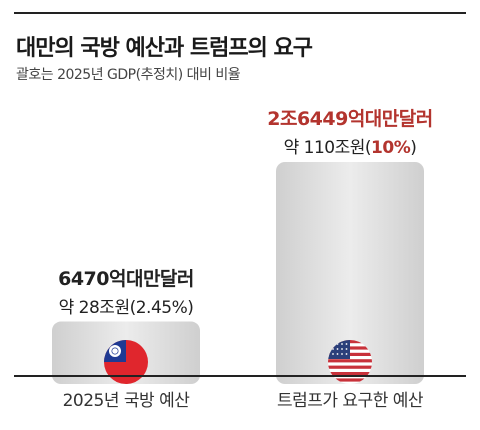  I want to click on value-main-taiwan: 6470억대만달러, so click(126, 278).